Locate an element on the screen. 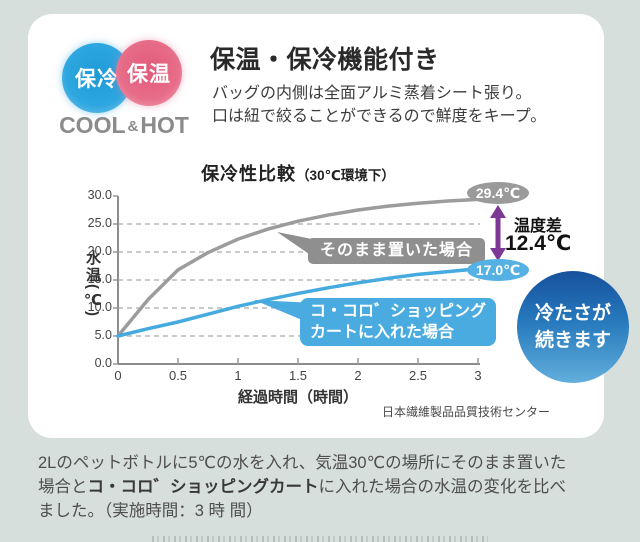 The width and height of the screenshot is (640, 542). testing-org-credit: 日本繊維製品品質技術センター is located at coordinates (465, 412).